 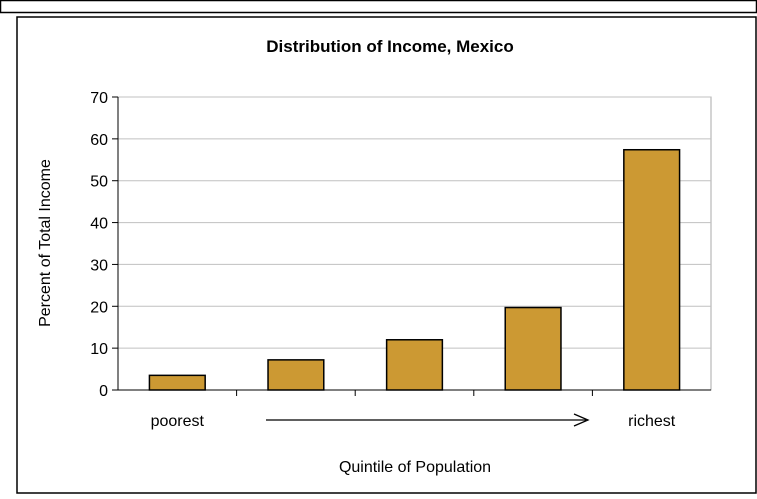 What do you see at coordinates (378, 7) in the screenshot?
I see `top-frame-strip` at bounding box center [378, 7].